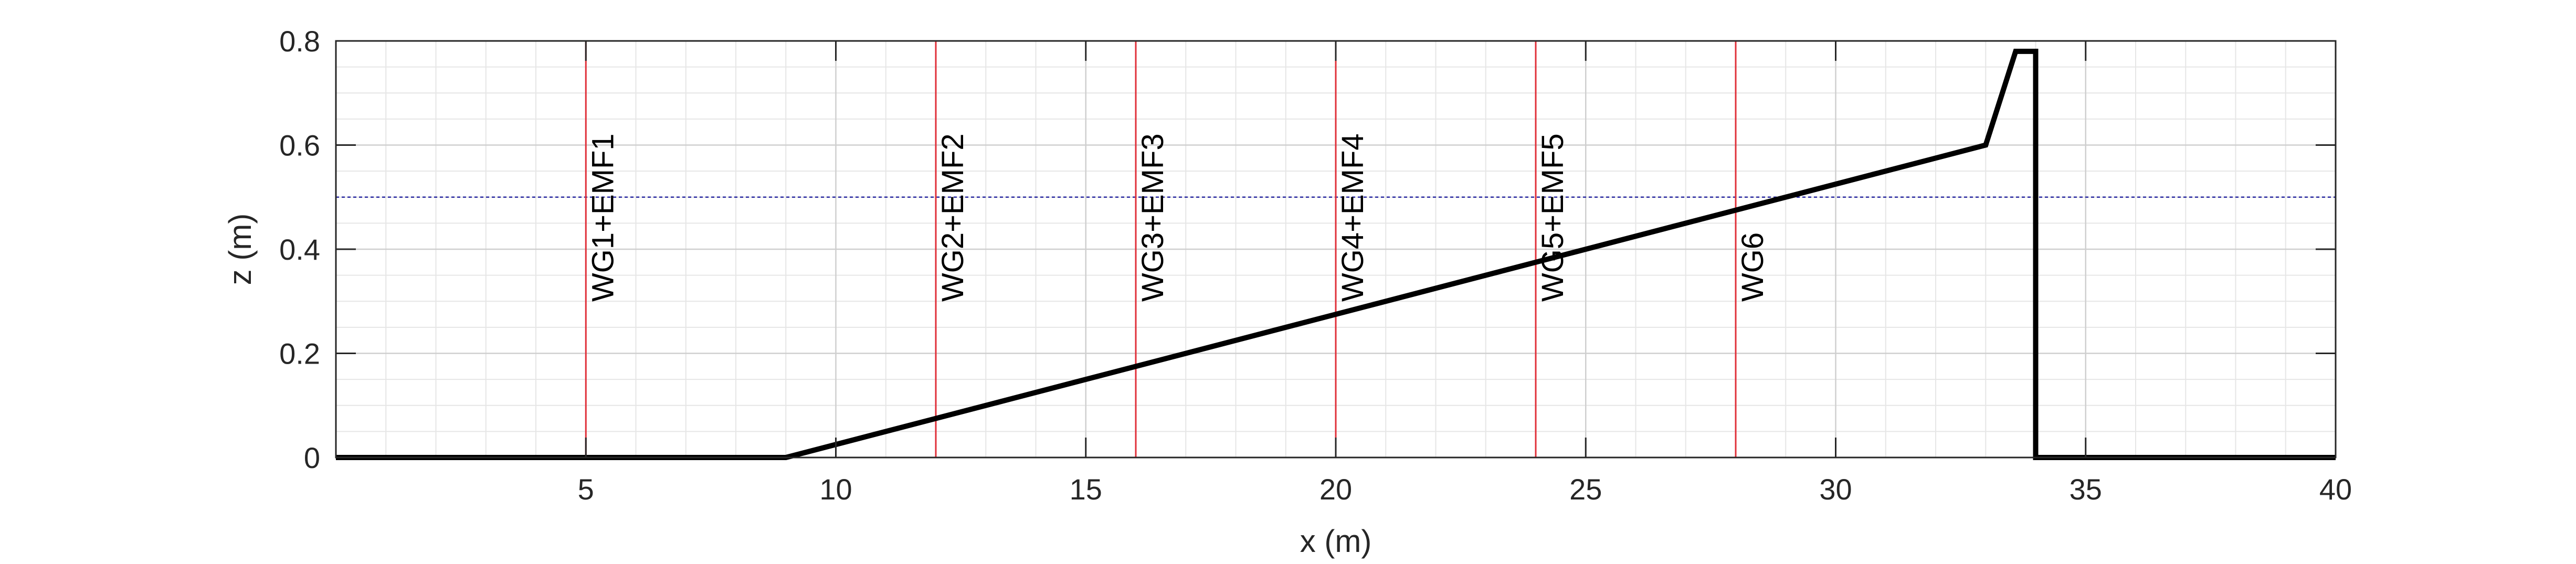 The image size is (2576, 564). What do you see at coordinates (1553, 217) in the screenshot?
I see `gauge-label: WG5+EMF5` at bounding box center [1553, 217].